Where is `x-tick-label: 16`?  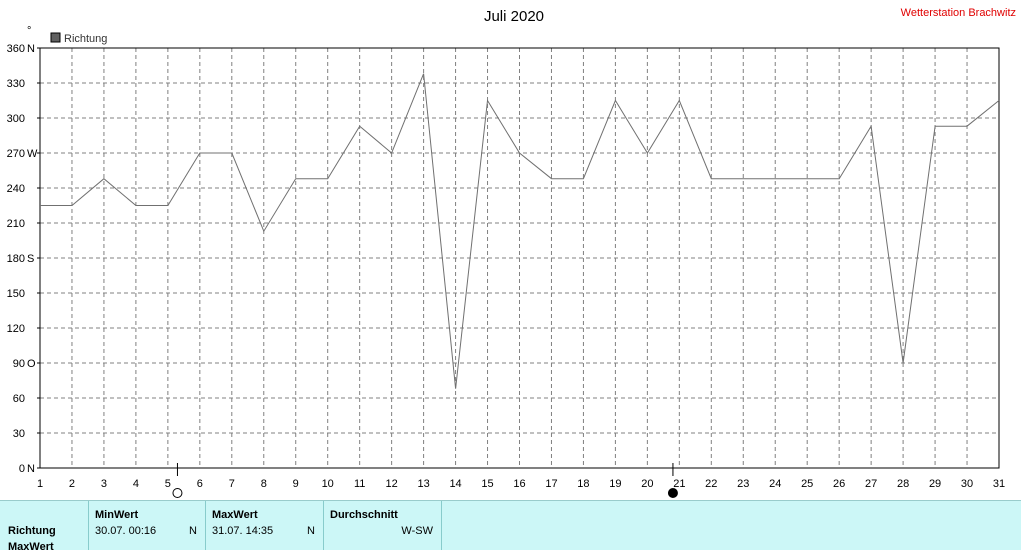
x-tick-label: 16 is located at coordinates (519, 484).